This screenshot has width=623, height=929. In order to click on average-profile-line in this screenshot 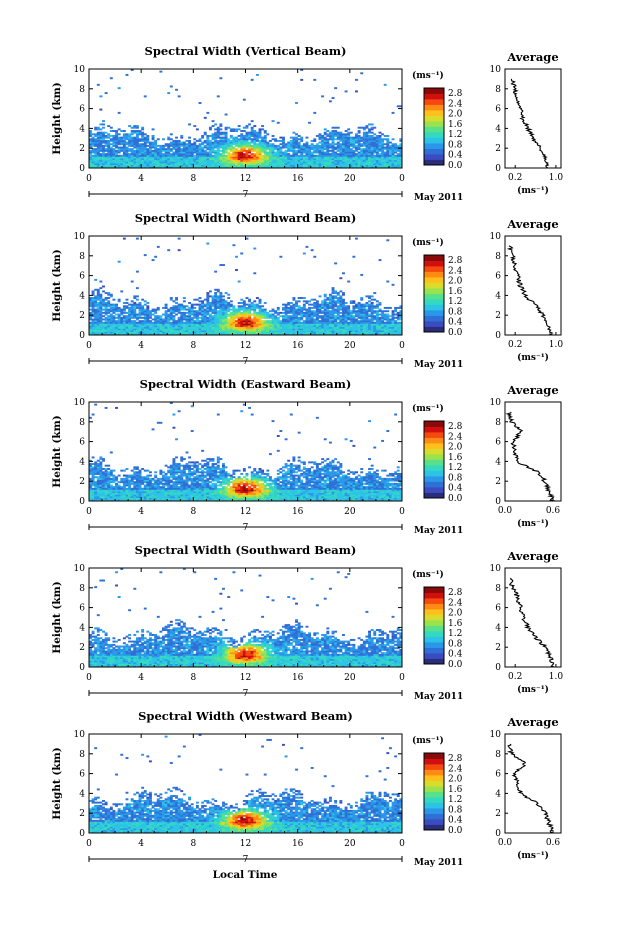, I will do `click(530, 123)`.